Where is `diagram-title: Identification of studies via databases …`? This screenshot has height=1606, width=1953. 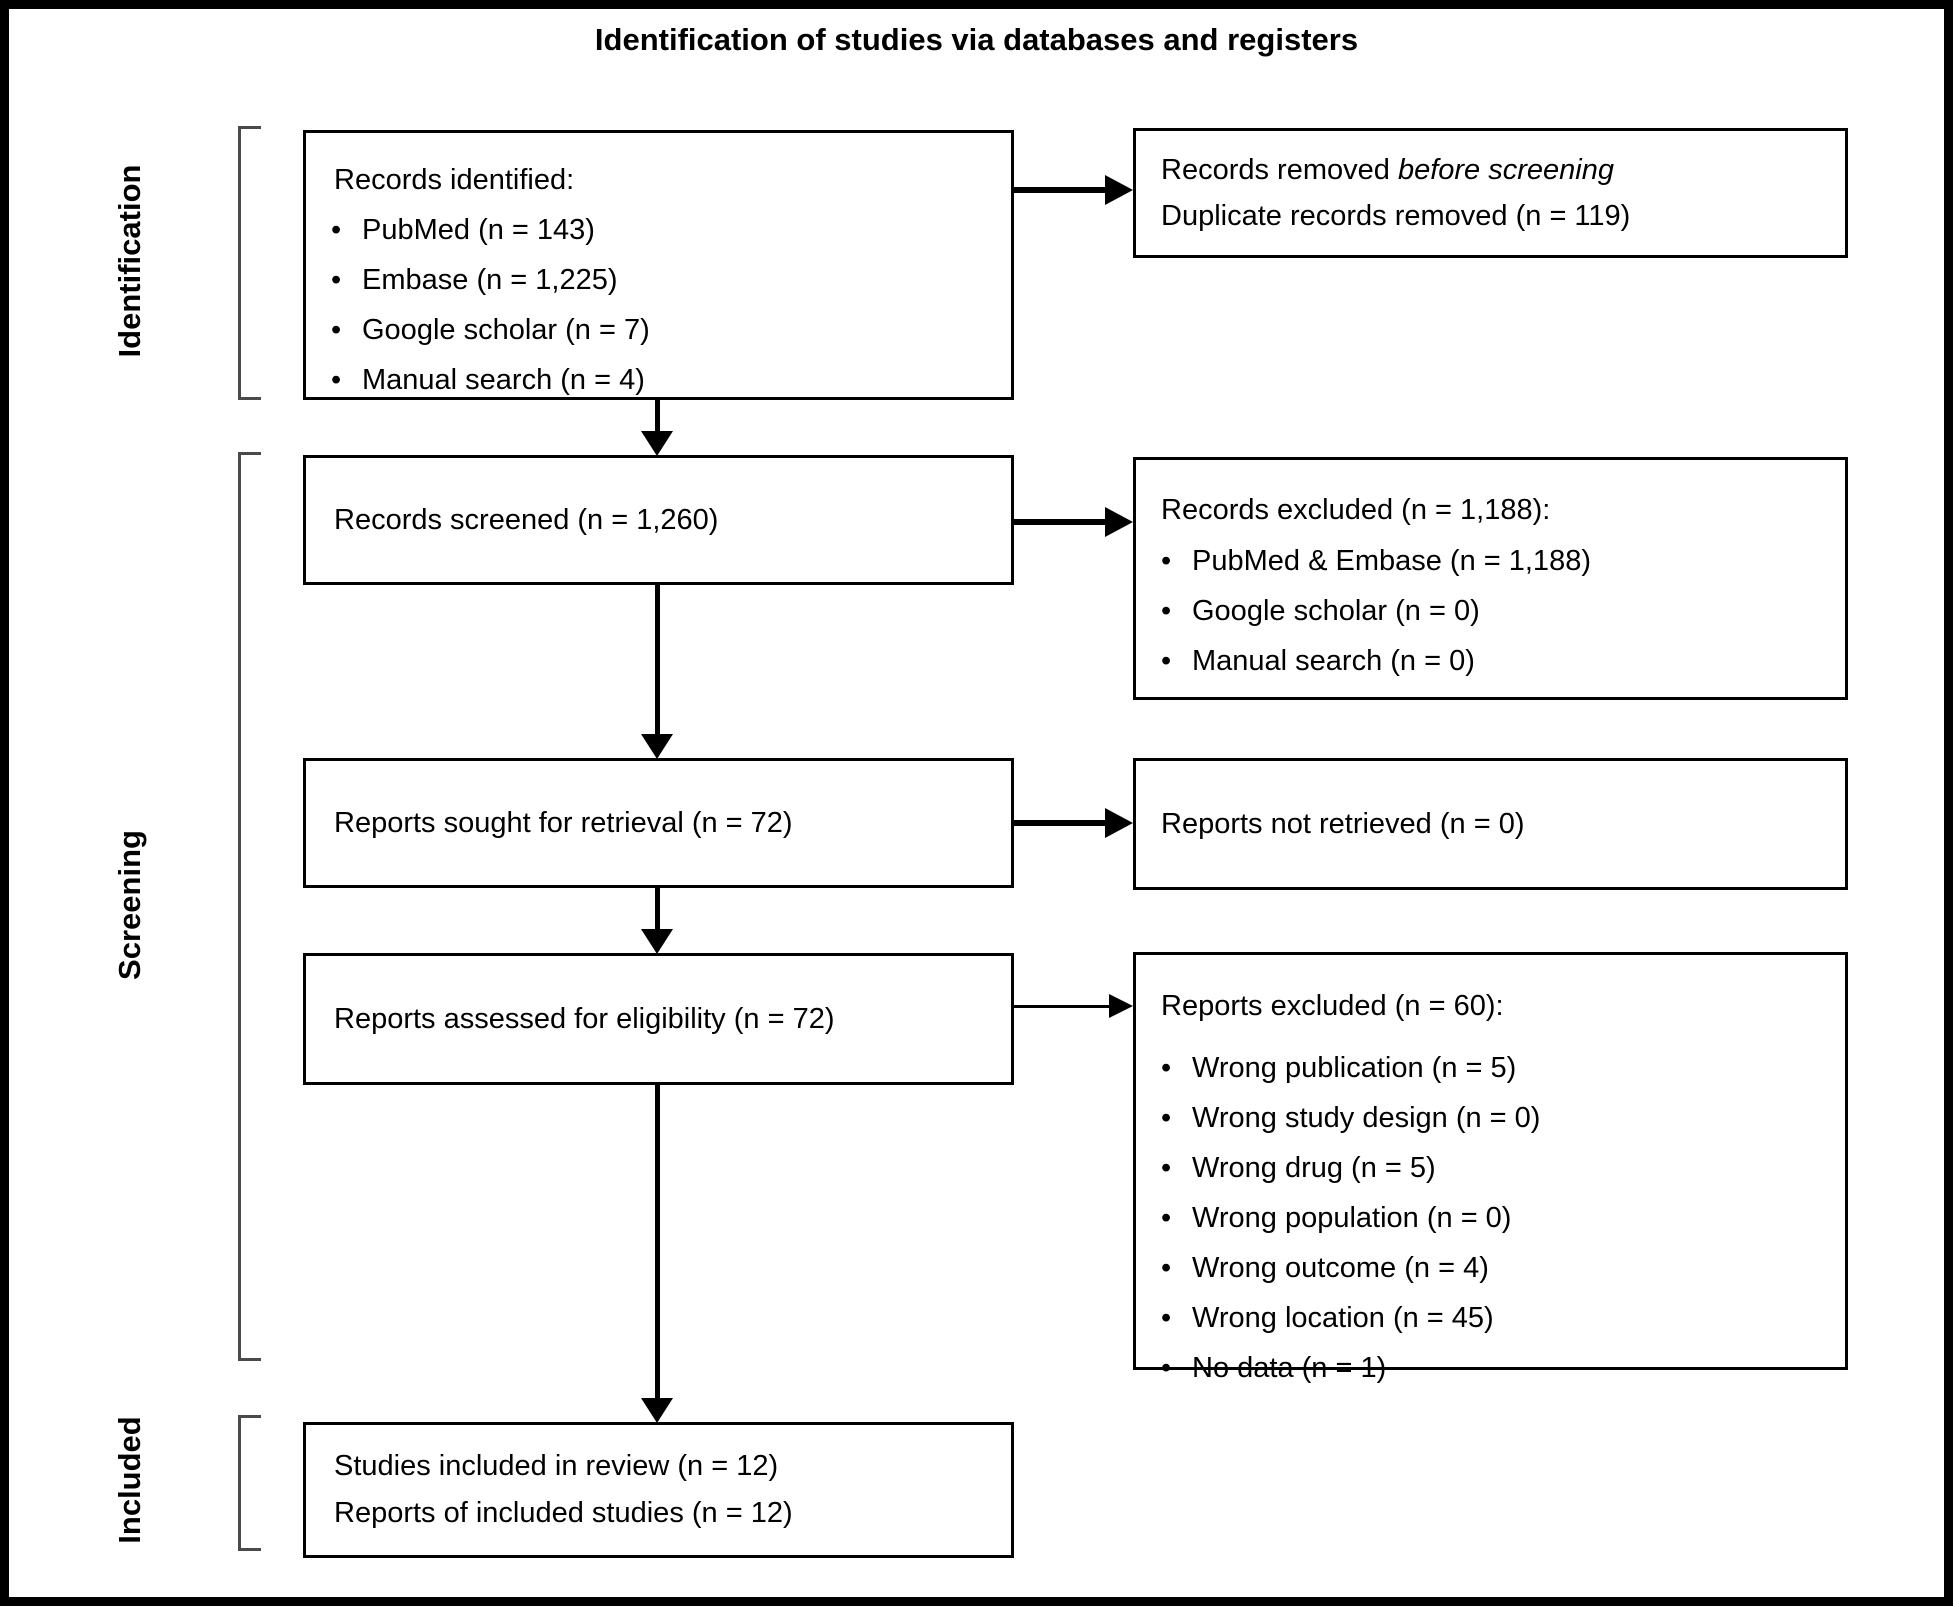
diagram-title: Identification of studies via databases … is located at coordinates (976, 39).